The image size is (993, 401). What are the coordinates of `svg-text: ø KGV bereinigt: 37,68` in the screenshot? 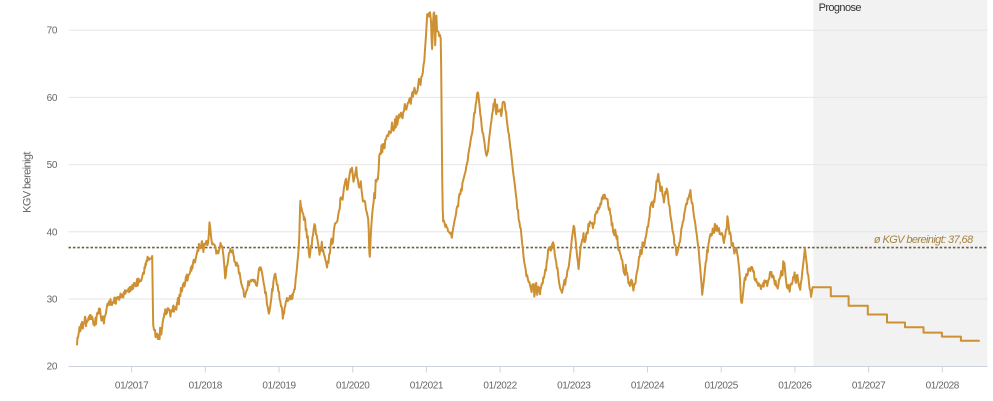 It's located at (924, 240).